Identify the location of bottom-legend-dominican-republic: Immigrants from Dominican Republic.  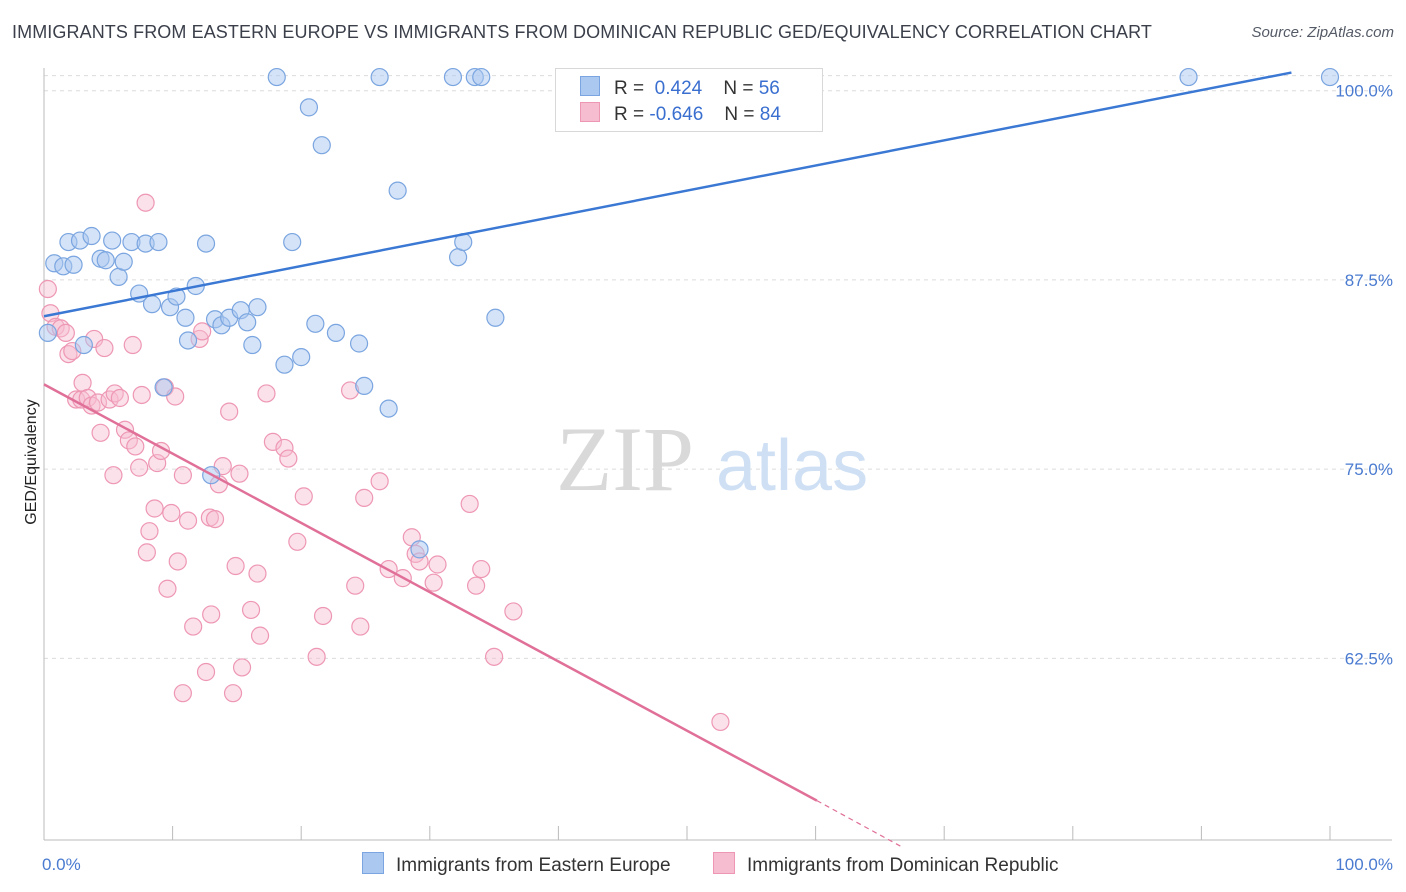
(886, 864).